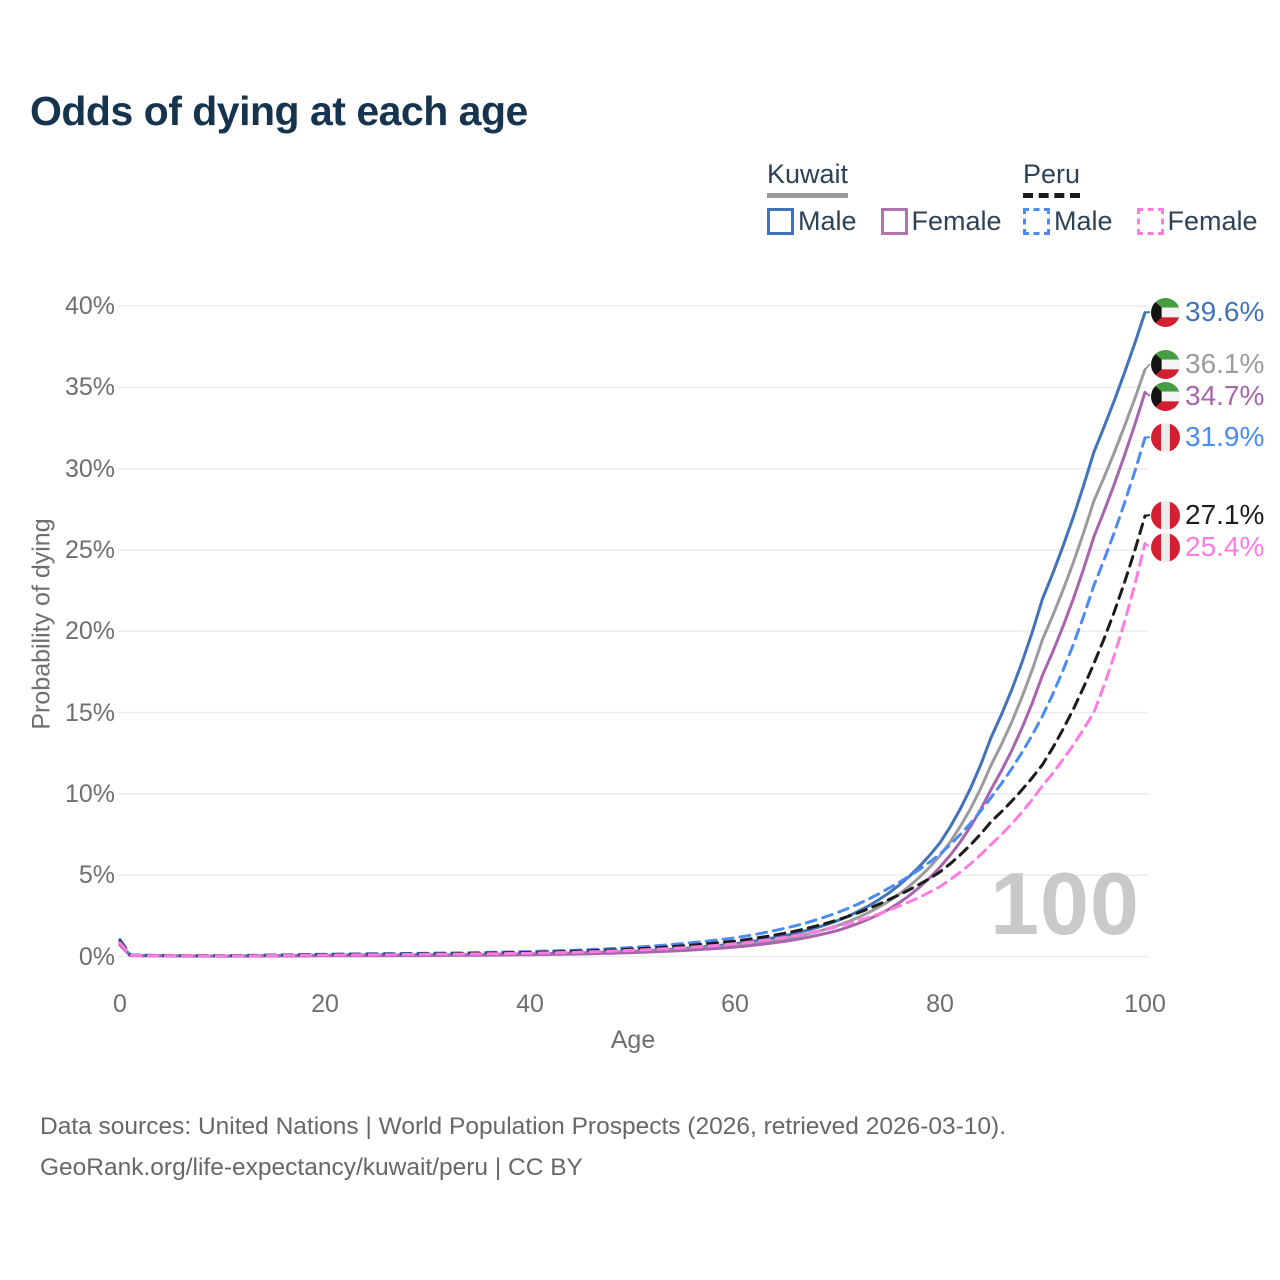  I want to click on legend-checkbox-peru-female, so click(1150, 221).